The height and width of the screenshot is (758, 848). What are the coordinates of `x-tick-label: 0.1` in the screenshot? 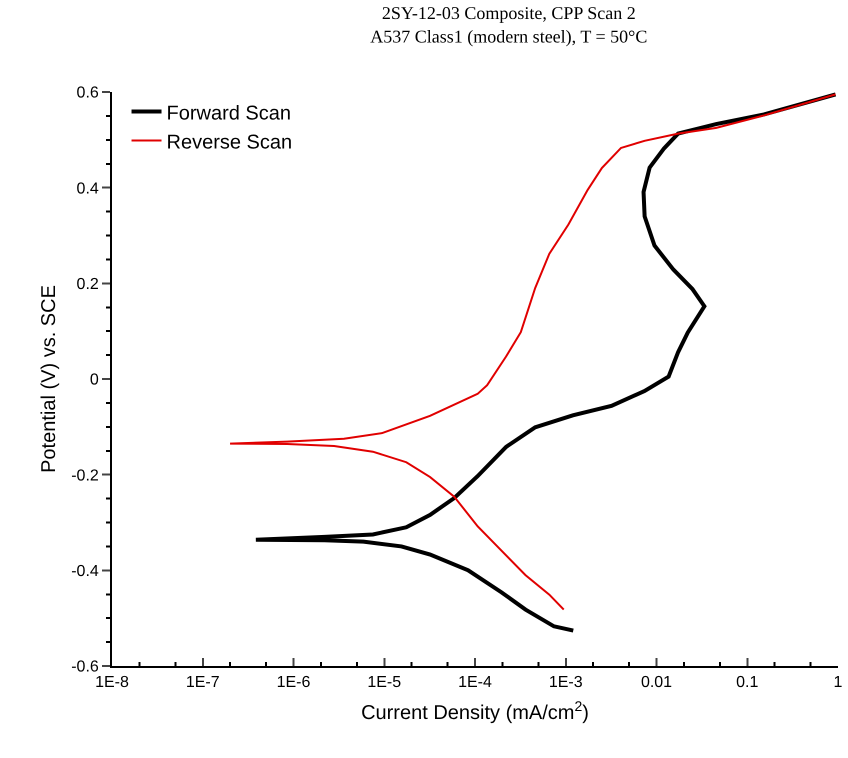 It's located at (747, 683).